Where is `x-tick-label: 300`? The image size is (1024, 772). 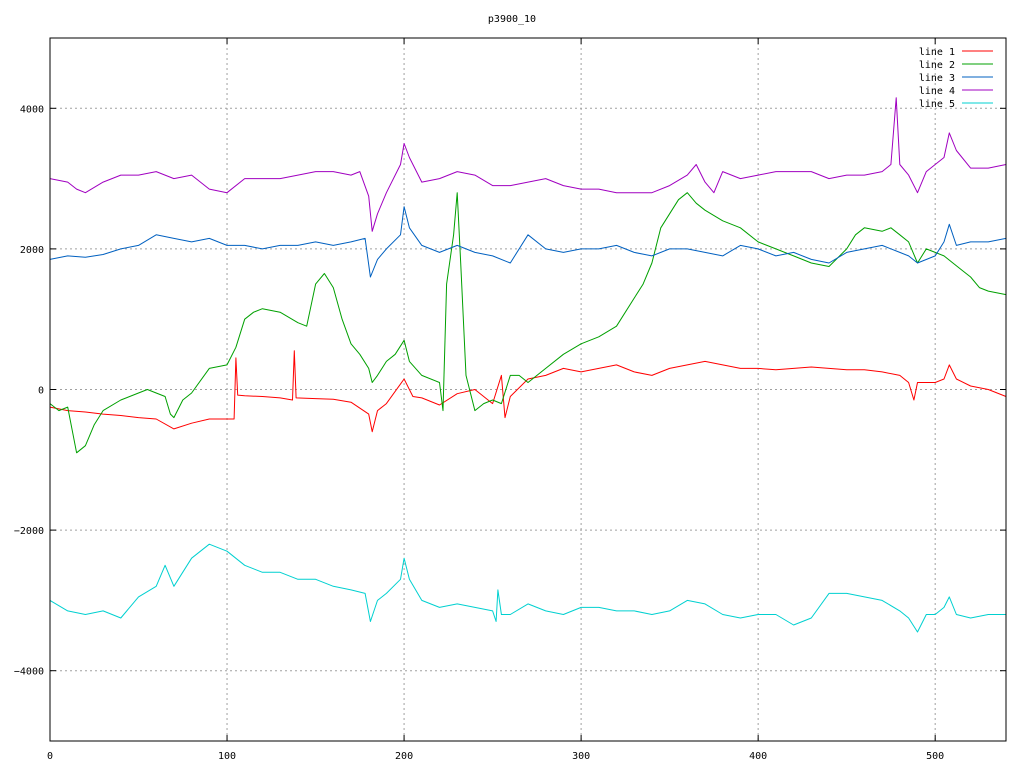
x-tick-label: 300 is located at coordinates (581, 756).